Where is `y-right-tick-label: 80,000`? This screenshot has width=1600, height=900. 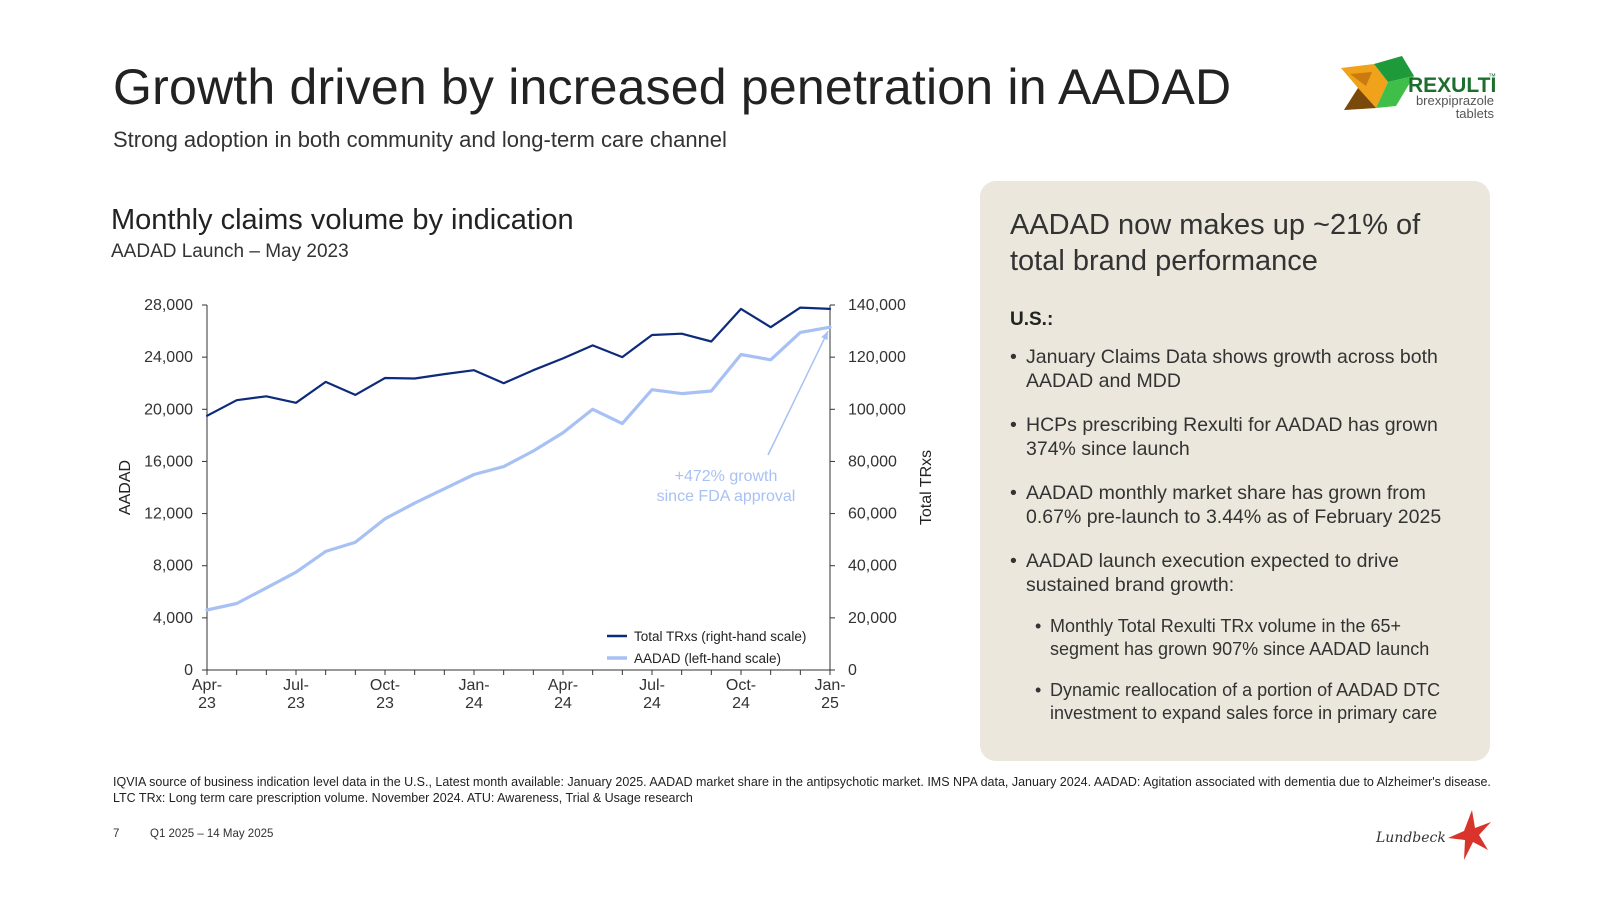 y-right-tick-label: 80,000 is located at coordinates (872, 461).